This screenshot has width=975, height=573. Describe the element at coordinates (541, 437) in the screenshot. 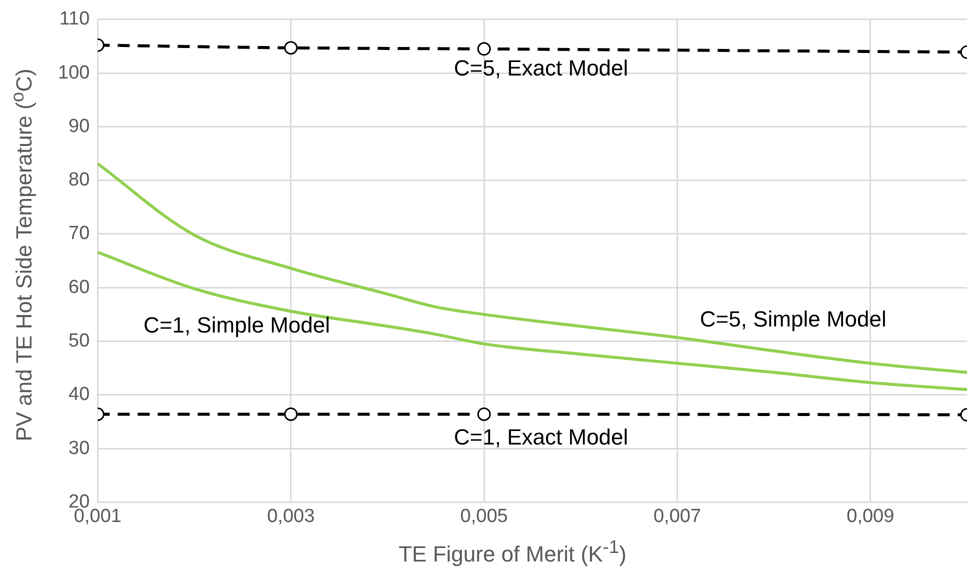

I see `series-label: C=1, Exact Model` at that location.